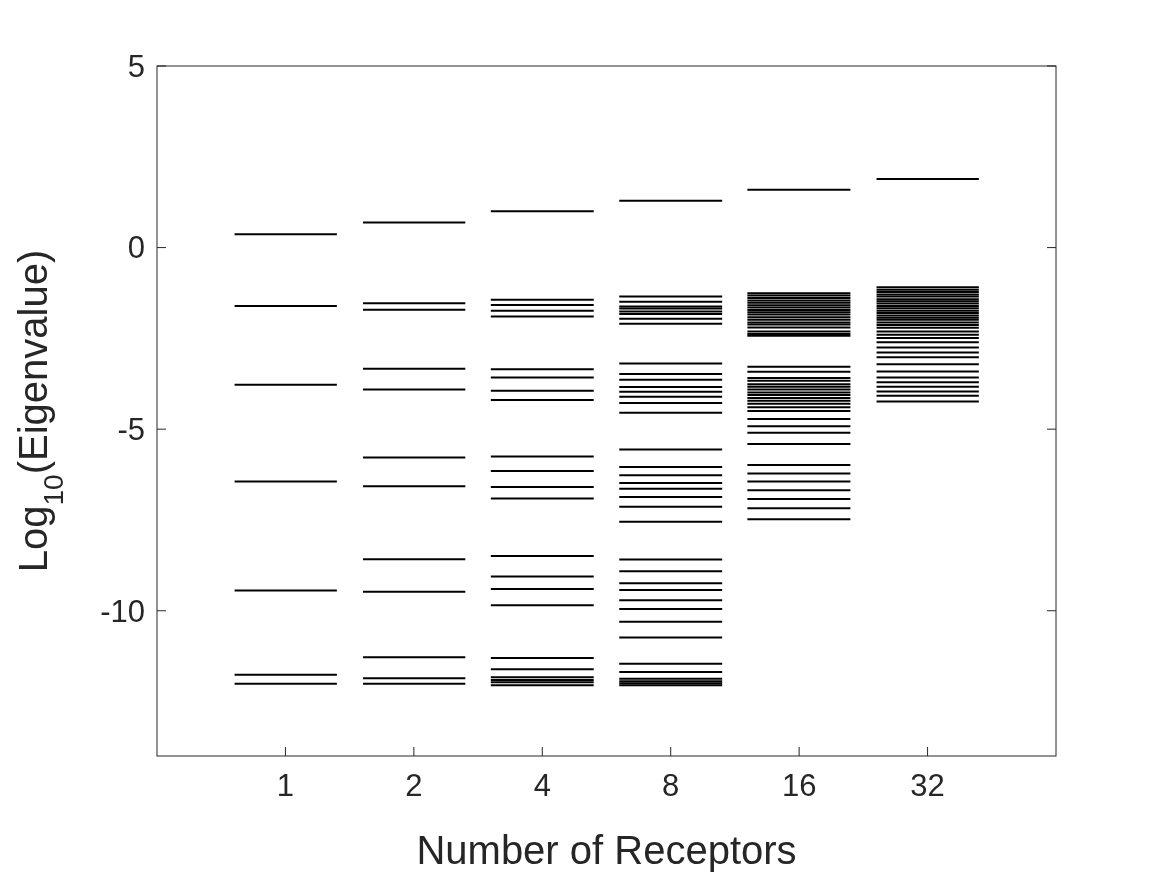 The image size is (1167, 875). Describe the element at coordinates (671, 785) in the screenshot. I see `x-tick-label: 8` at that location.